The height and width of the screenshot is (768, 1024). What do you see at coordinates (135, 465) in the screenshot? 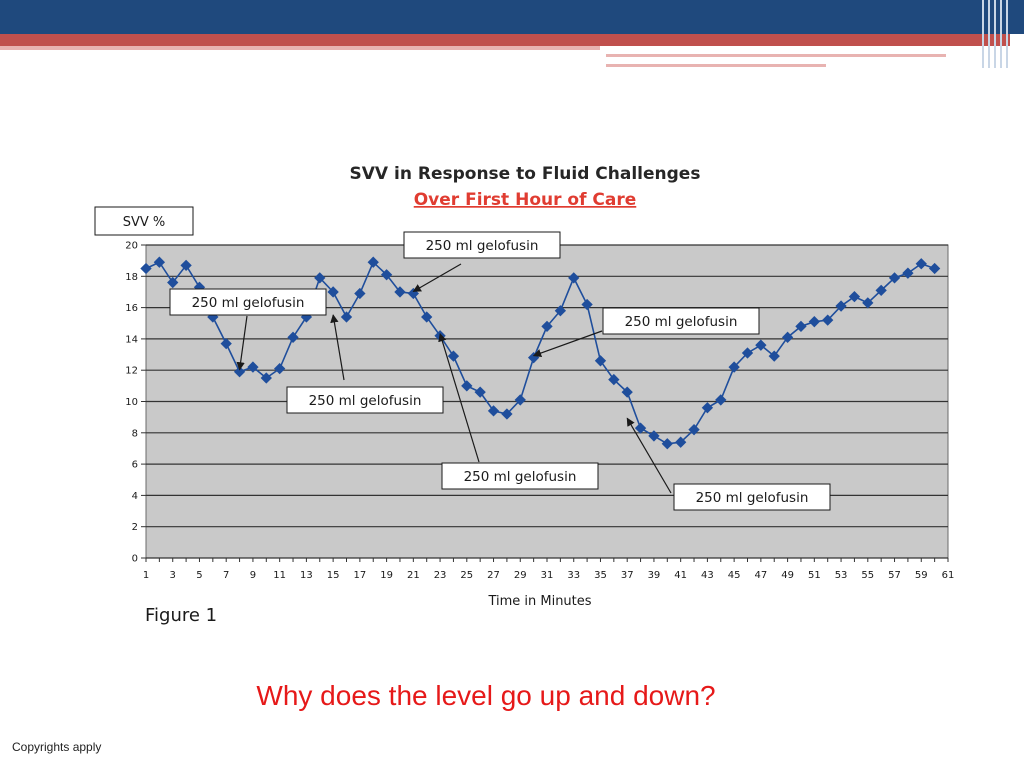
I see `y-tick-label: 6` at bounding box center [135, 465].